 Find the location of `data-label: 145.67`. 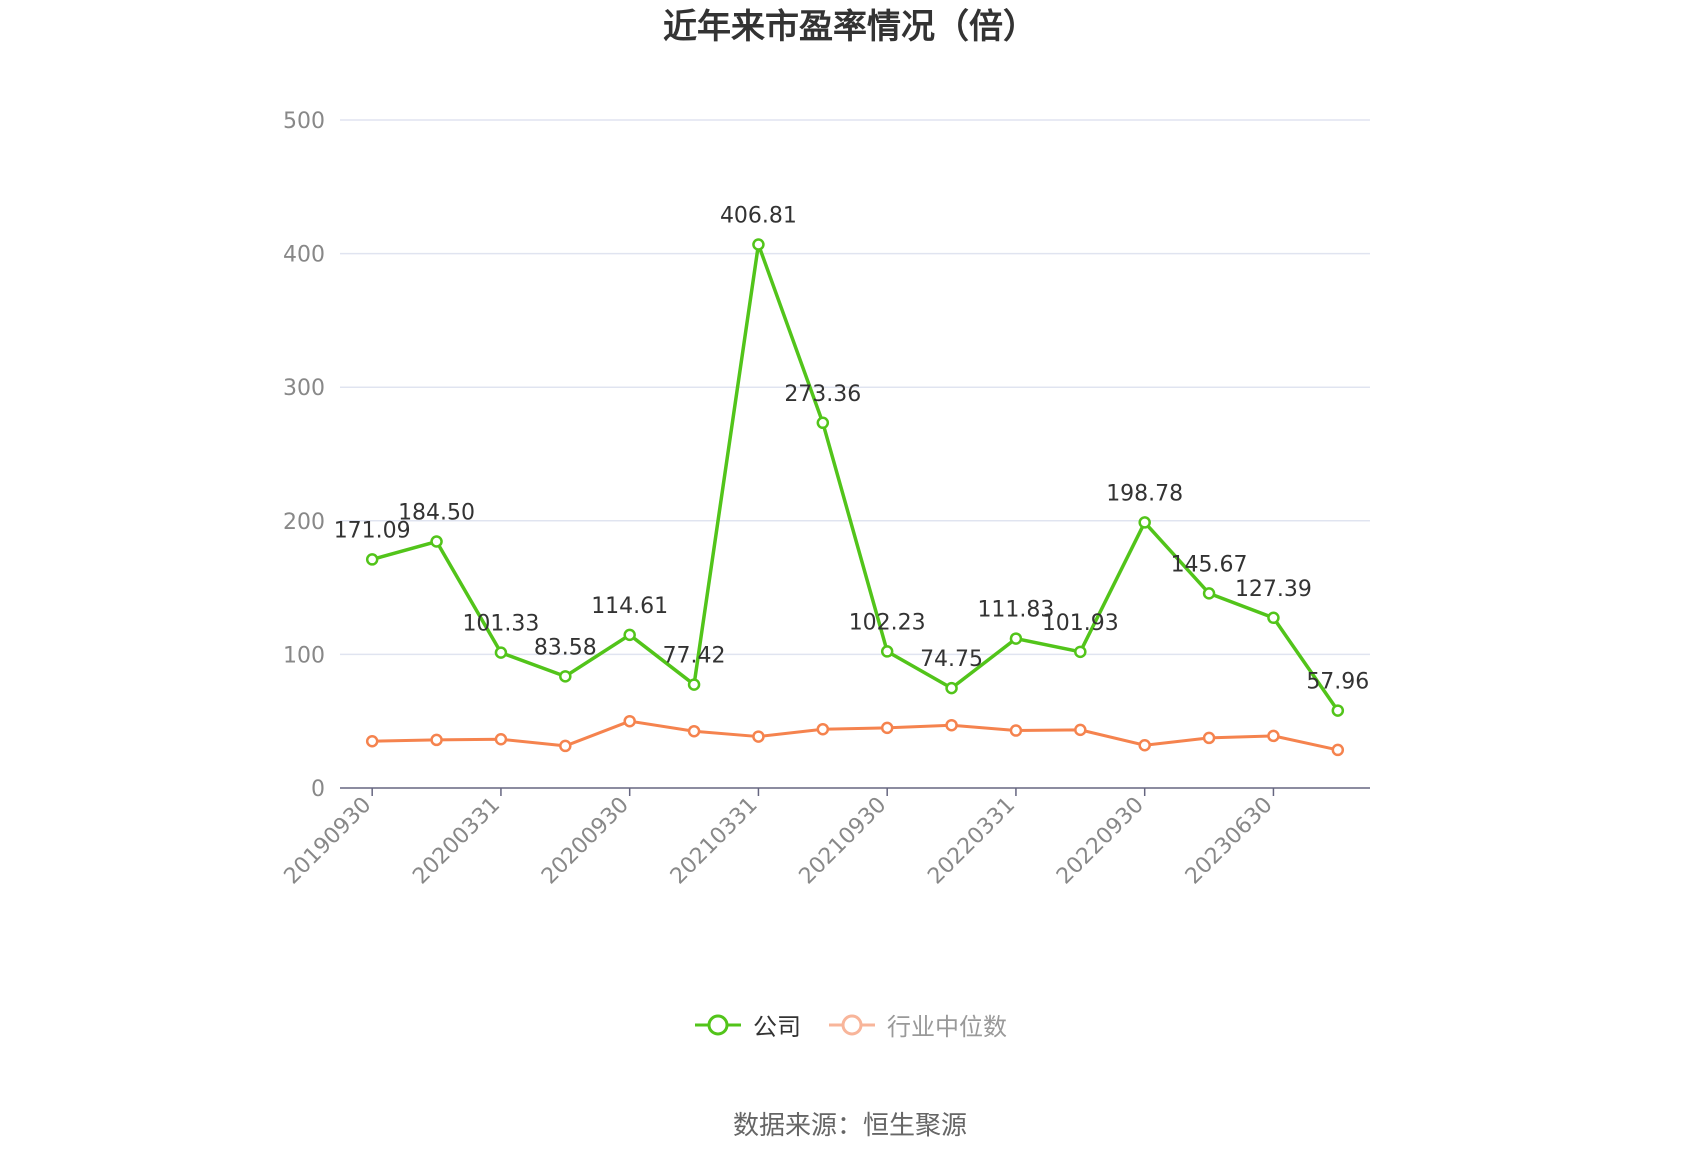

data-label: 145.67 is located at coordinates (1209, 564).